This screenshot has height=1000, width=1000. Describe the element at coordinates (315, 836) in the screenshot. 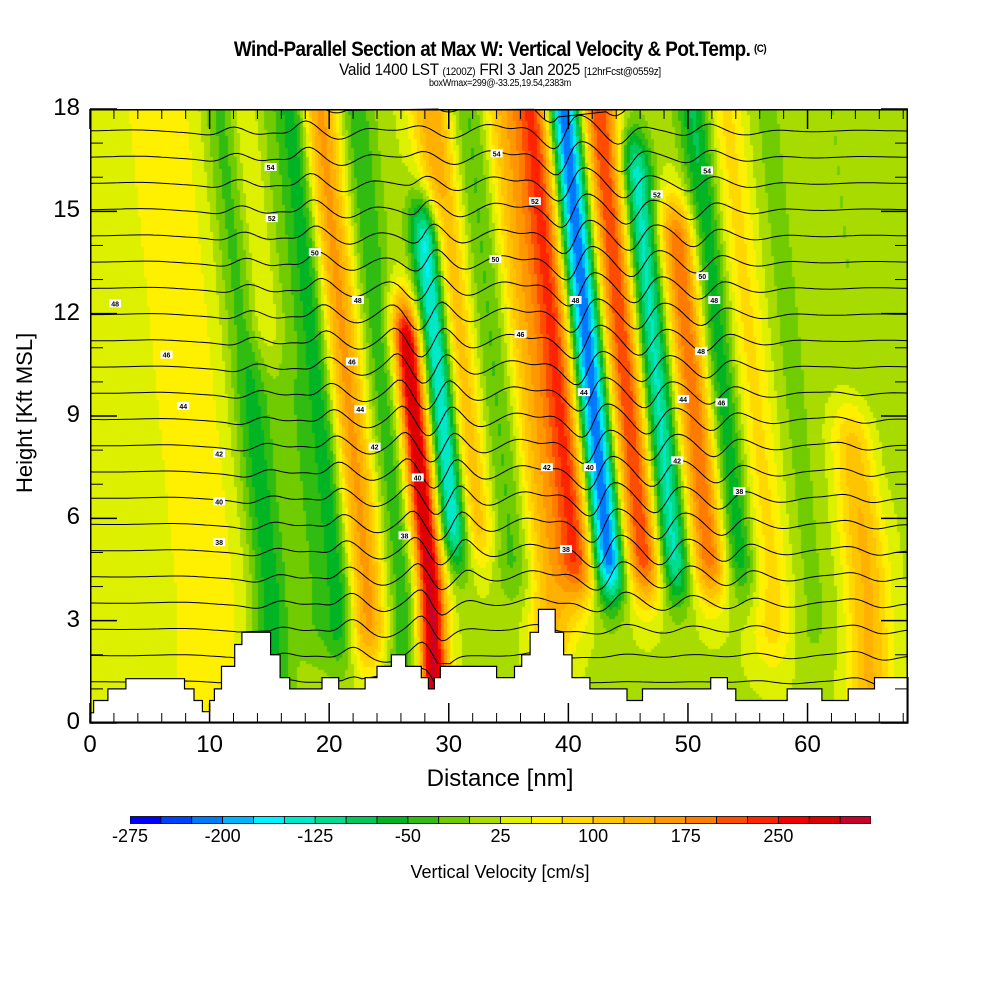

I see `colorbar-tick-label: -125` at that location.